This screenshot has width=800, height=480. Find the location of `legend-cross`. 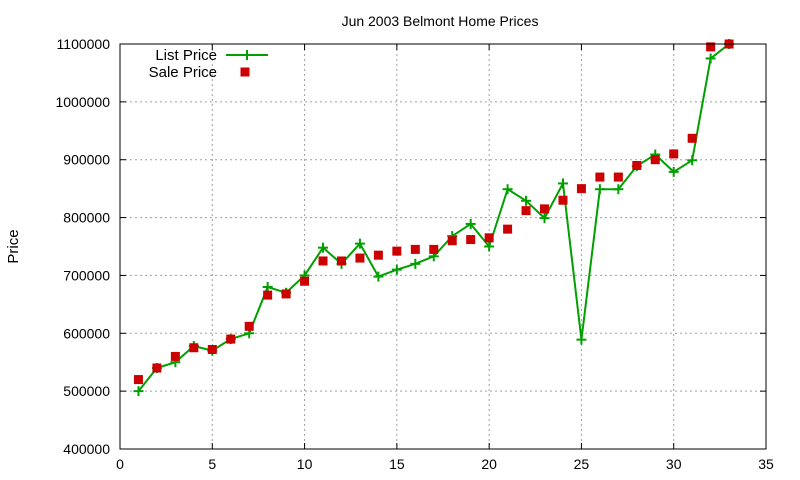

legend-cross is located at coordinates (247, 55).